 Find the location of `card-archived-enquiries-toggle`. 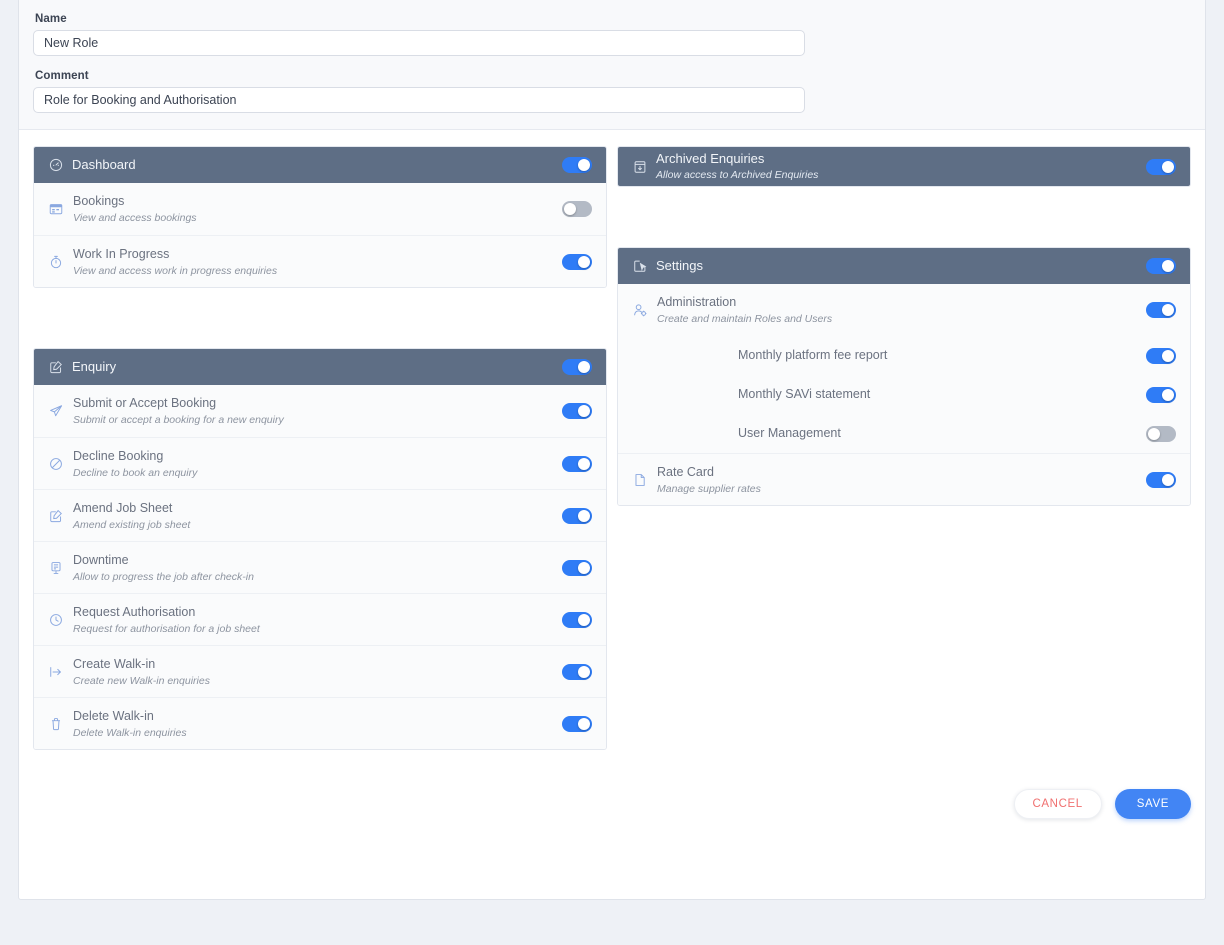

card-archived-enquiries-toggle is located at coordinates (1161, 166).